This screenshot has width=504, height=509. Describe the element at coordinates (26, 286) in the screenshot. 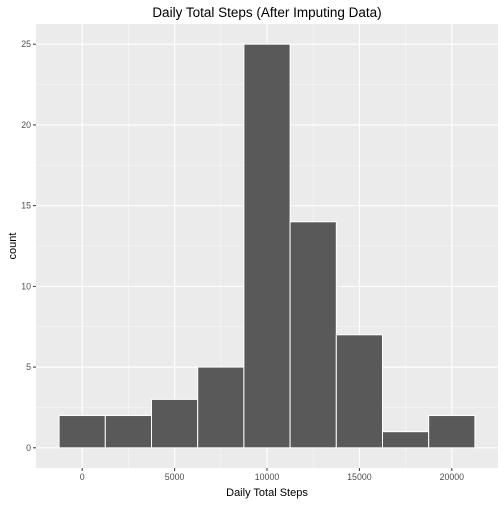

I see `y-tick-label: 10` at that location.